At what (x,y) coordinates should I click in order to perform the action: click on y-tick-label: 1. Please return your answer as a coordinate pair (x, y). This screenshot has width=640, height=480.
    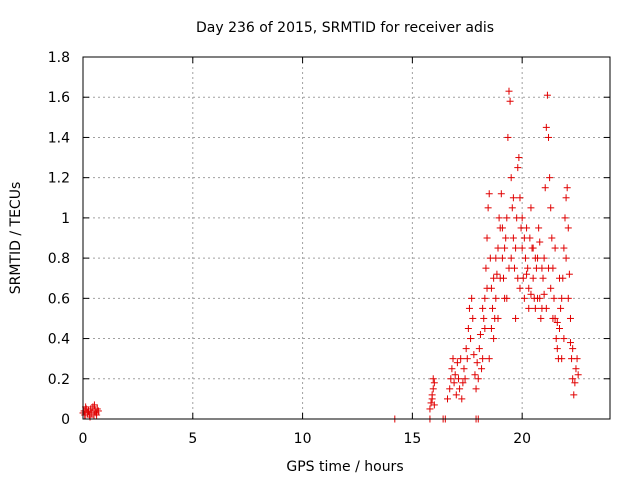
    Looking at the image, I should click on (65, 219).